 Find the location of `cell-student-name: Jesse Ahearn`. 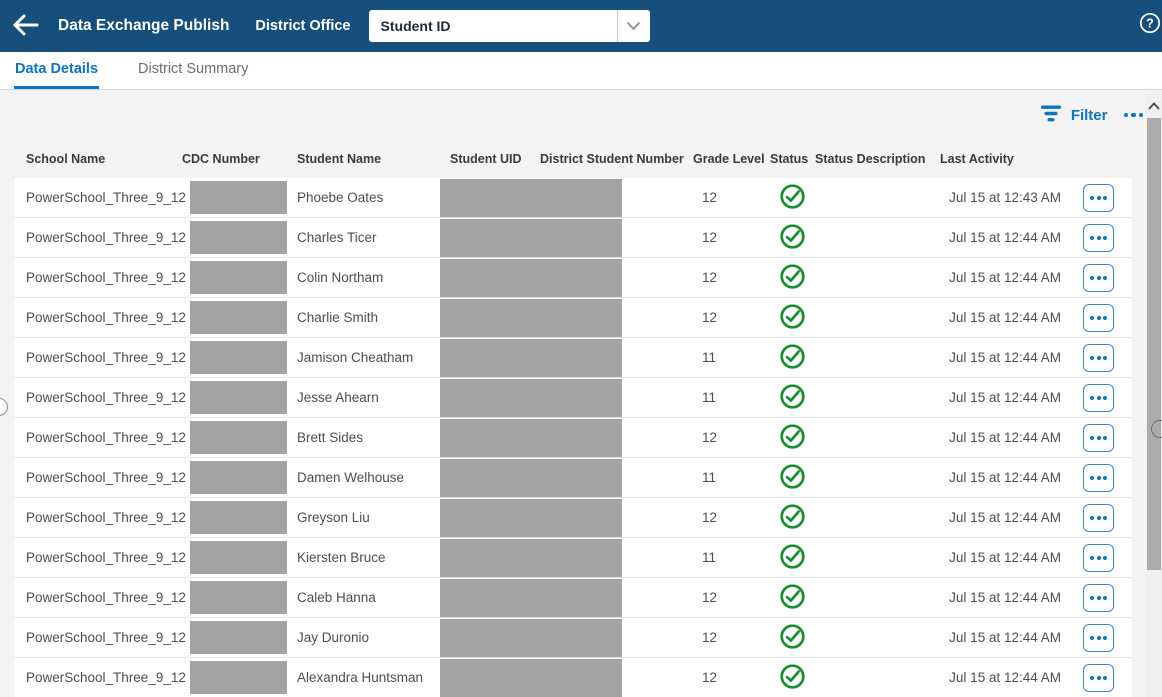

cell-student-name: Jesse Ahearn is located at coordinates (338, 397).